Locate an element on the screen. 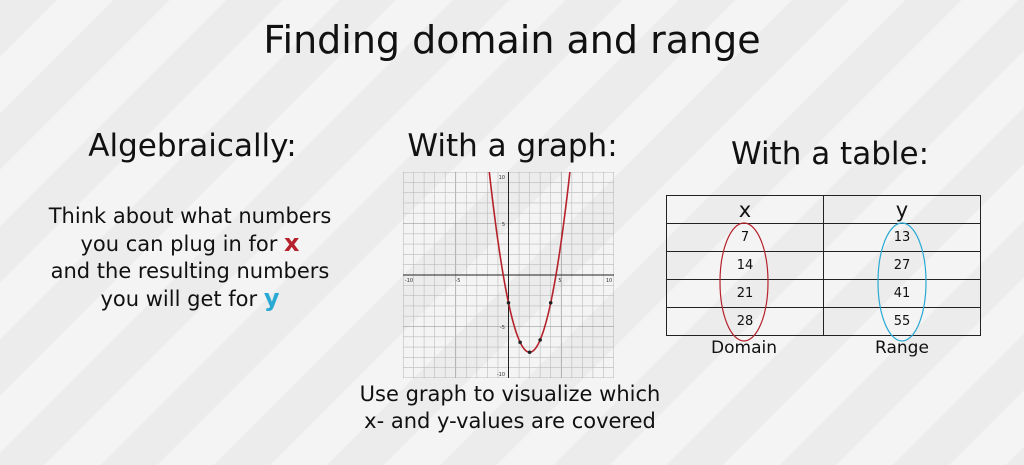 Image resolution: width=1024 pixels, height=465 pixels. graph-caption-line-2: x- and y-values are covered is located at coordinates (510, 421).